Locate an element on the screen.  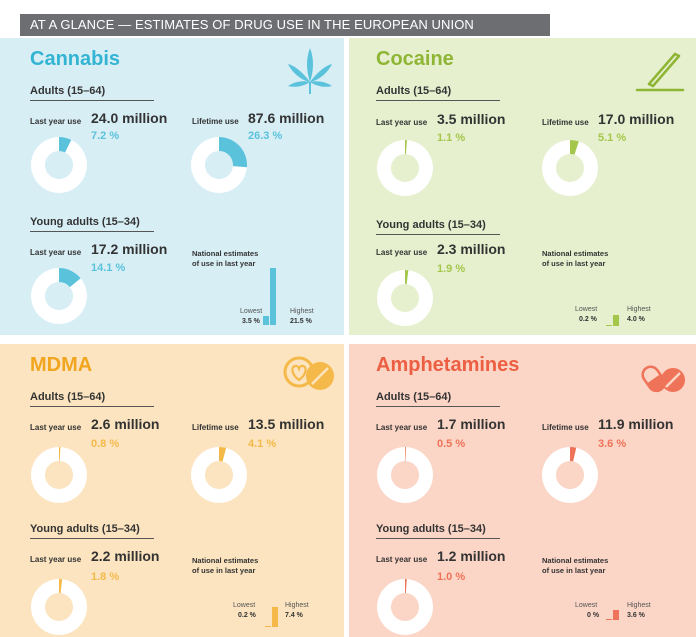
adult-lifetime-percent: 3.6 % is located at coordinates (612, 444).